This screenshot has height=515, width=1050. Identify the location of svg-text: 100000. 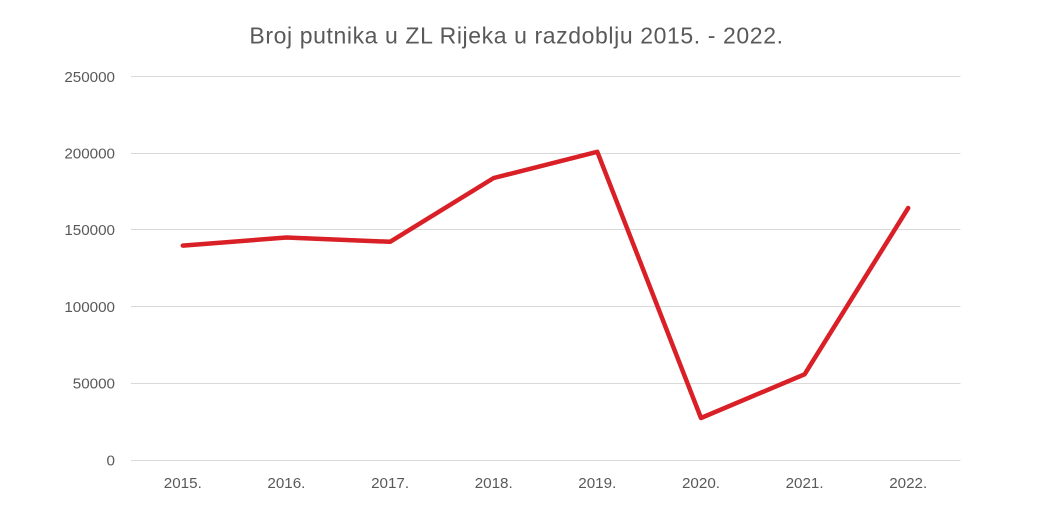
(89, 307).